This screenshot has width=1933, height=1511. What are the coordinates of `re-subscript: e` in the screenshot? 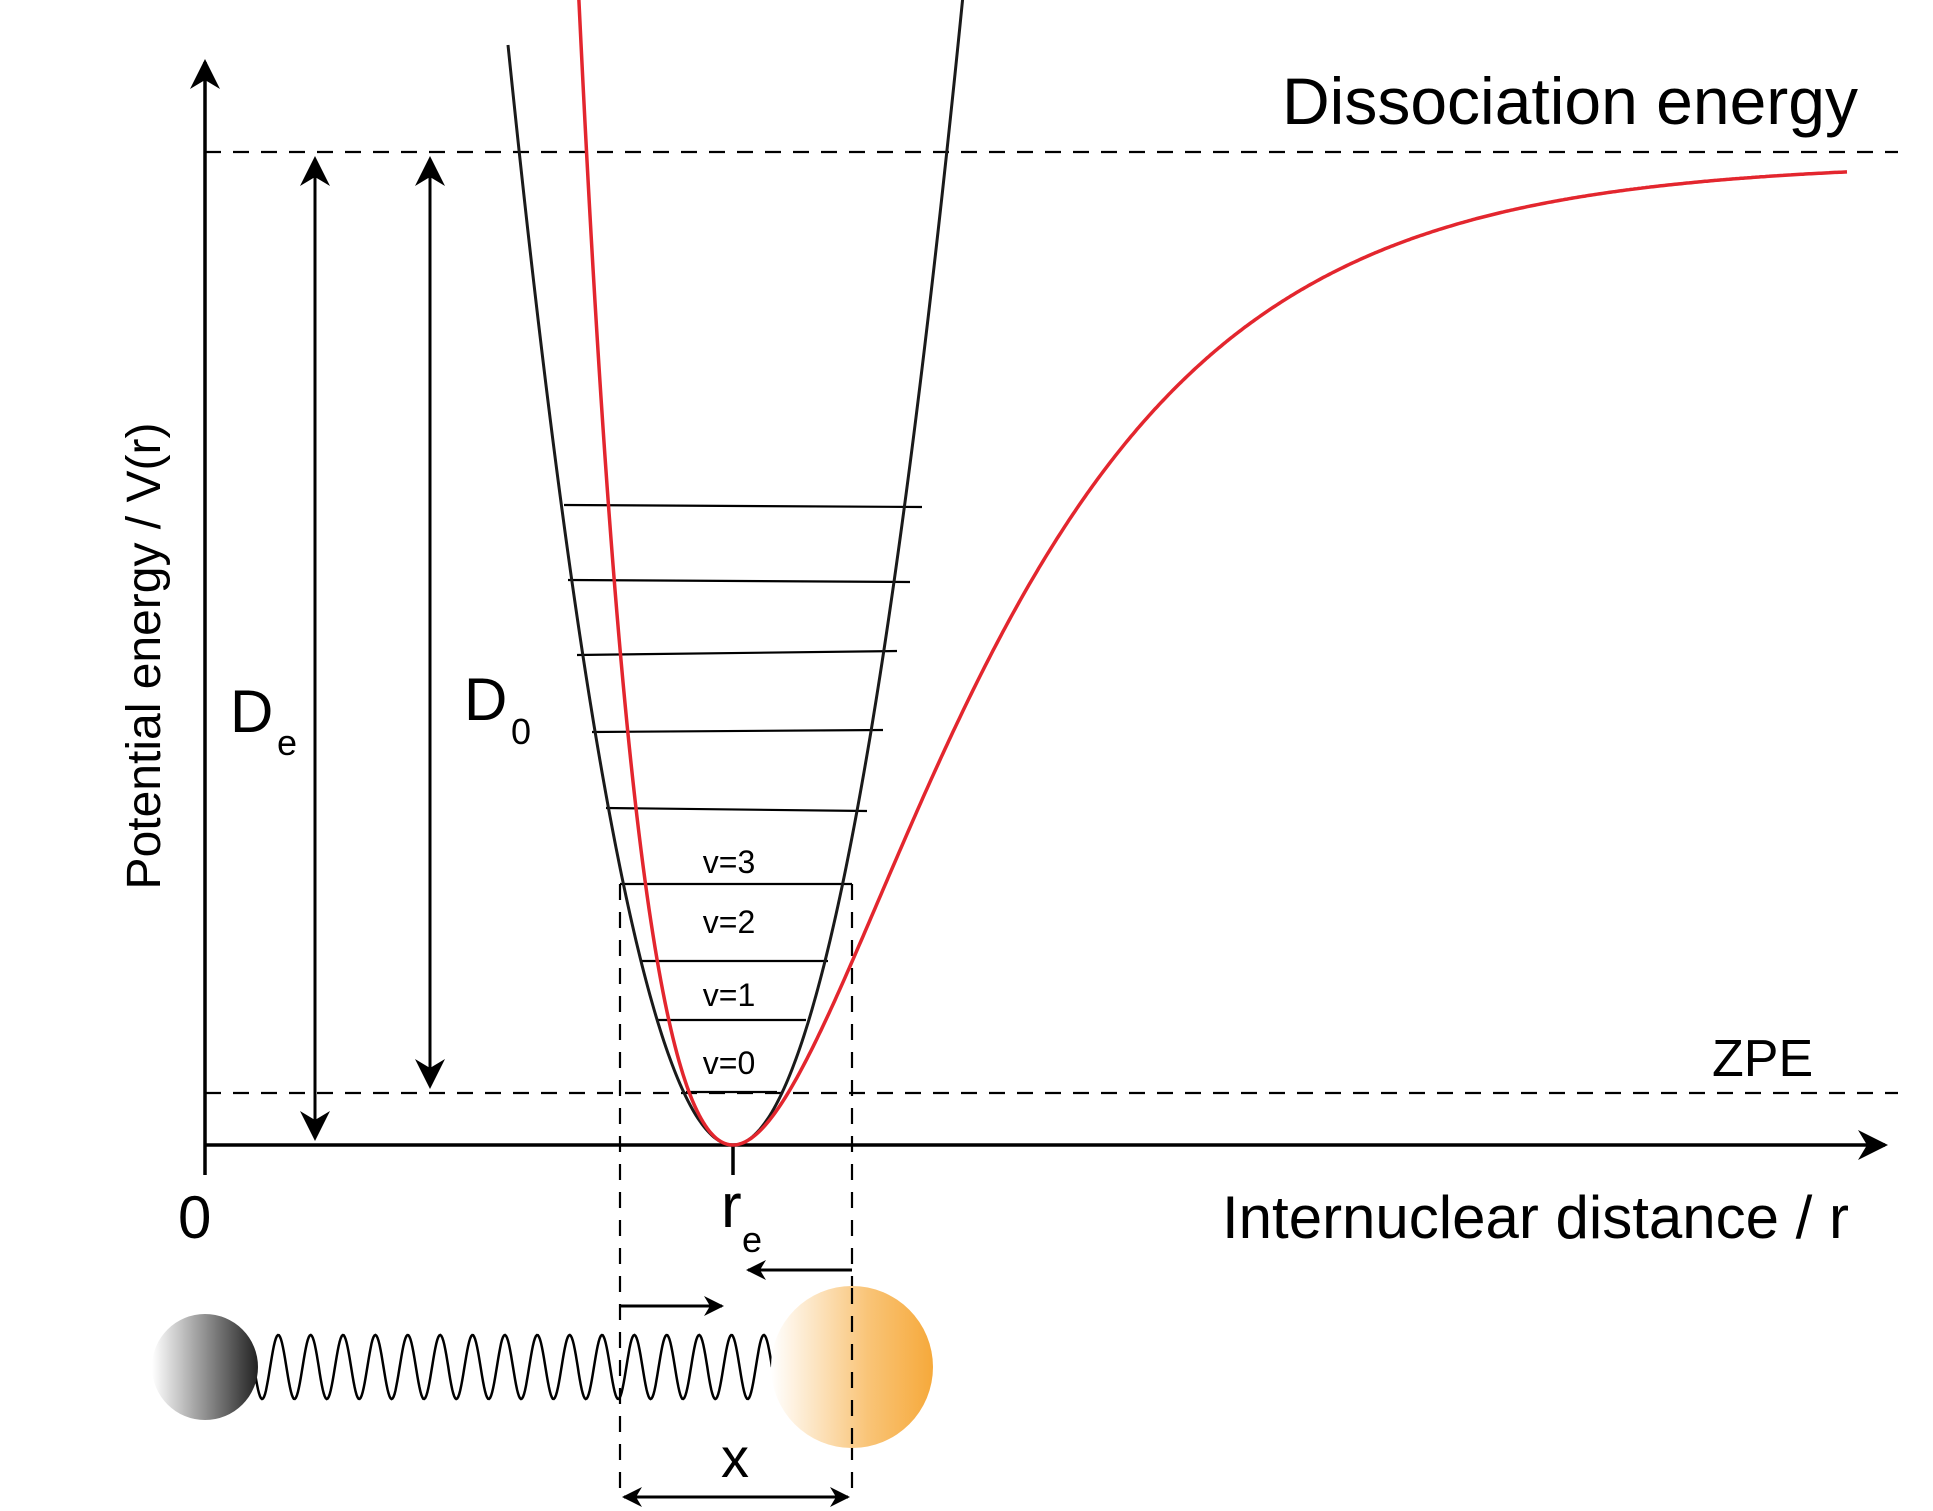 It's located at (752, 1239).